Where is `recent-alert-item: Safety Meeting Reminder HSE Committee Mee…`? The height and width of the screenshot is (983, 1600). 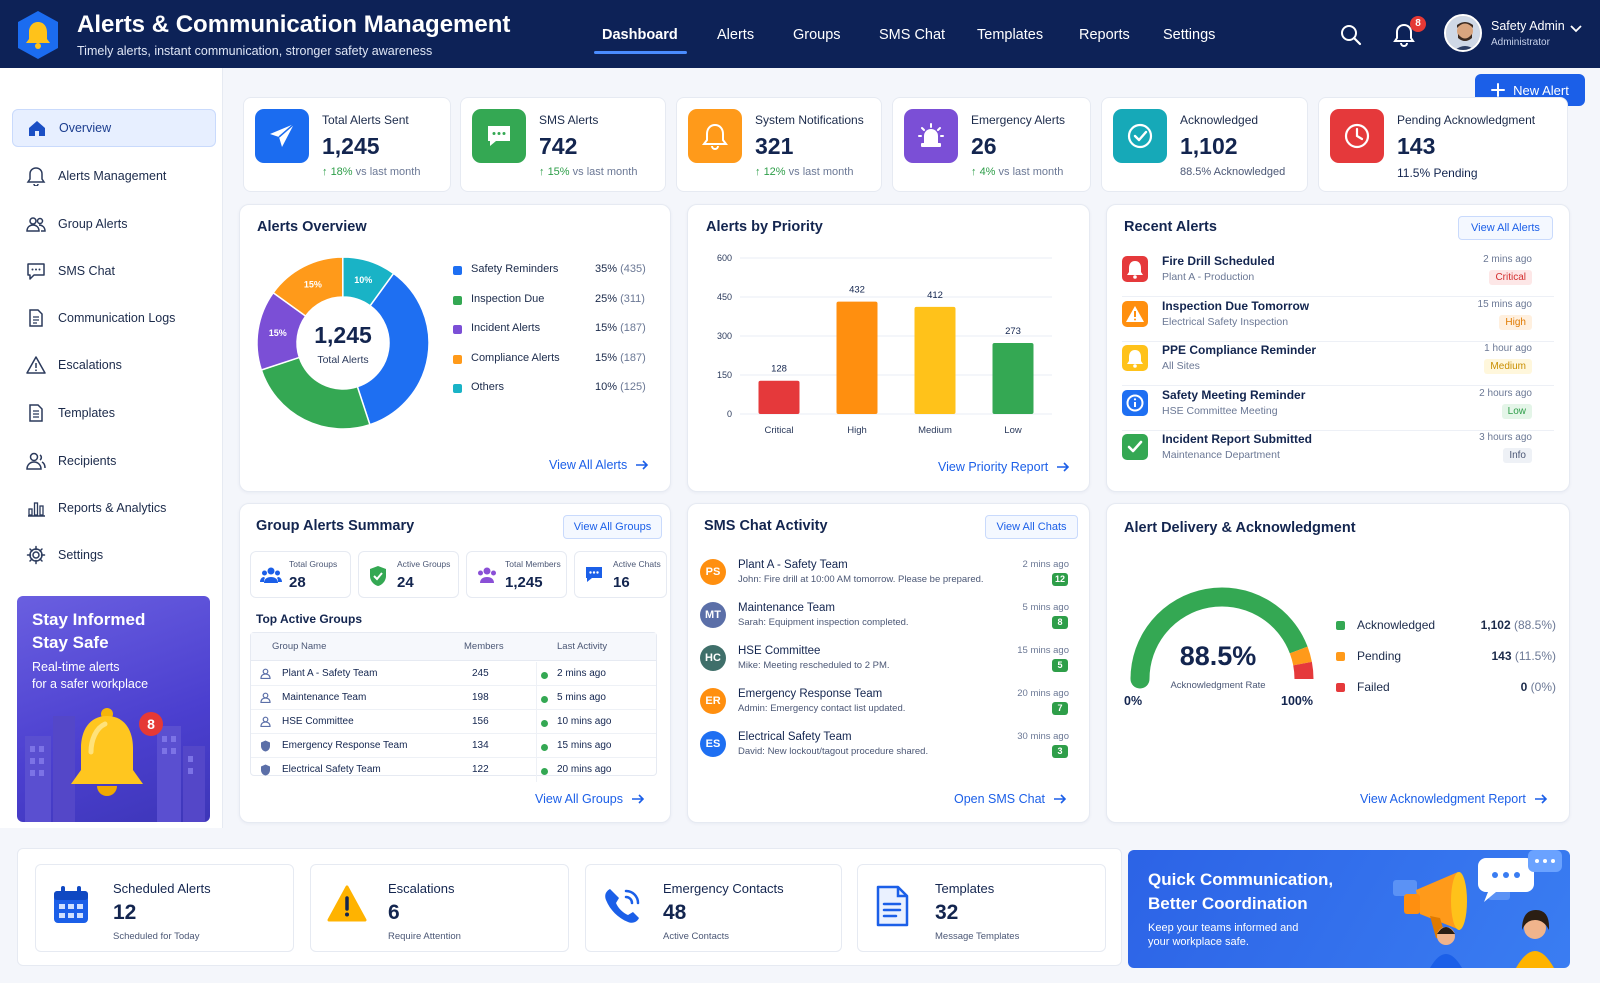 recent-alert-item: Safety Meeting Reminder HSE Committee Mee… is located at coordinates (1338, 408).